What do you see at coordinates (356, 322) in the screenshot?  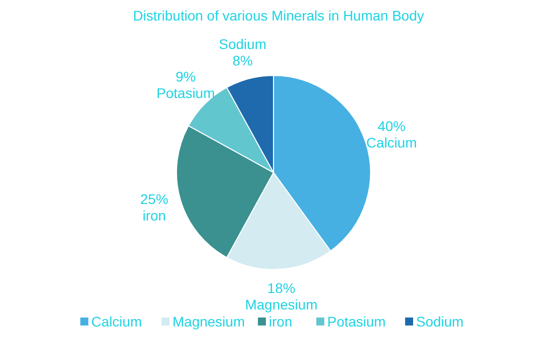 I see `legend-label: Potasium` at bounding box center [356, 322].